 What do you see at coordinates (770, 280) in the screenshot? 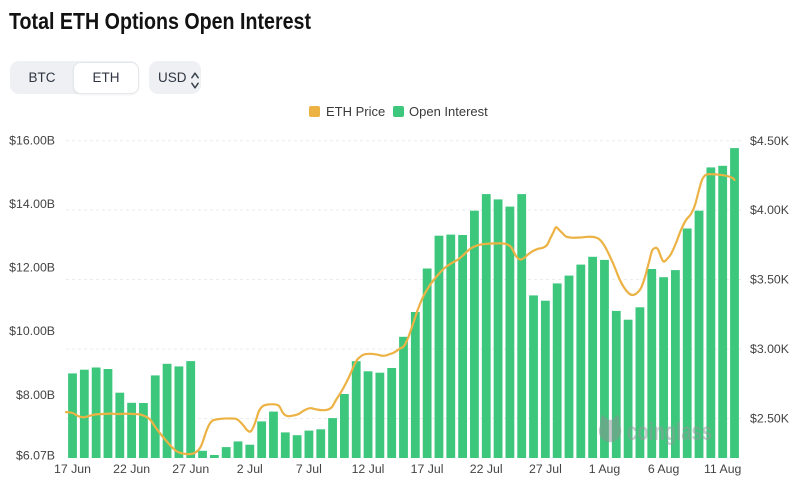
I see `svg-text: $3.50K` at bounding box center [770, 280].